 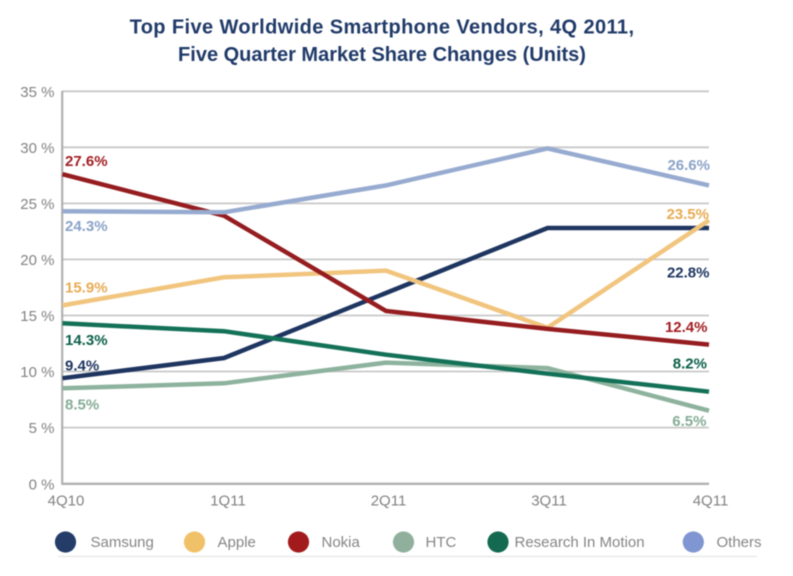 What do you see at coordinates (122, 542) in the screenshot?
I see `svg-text: Samsung` at bounding box center [122, 542].